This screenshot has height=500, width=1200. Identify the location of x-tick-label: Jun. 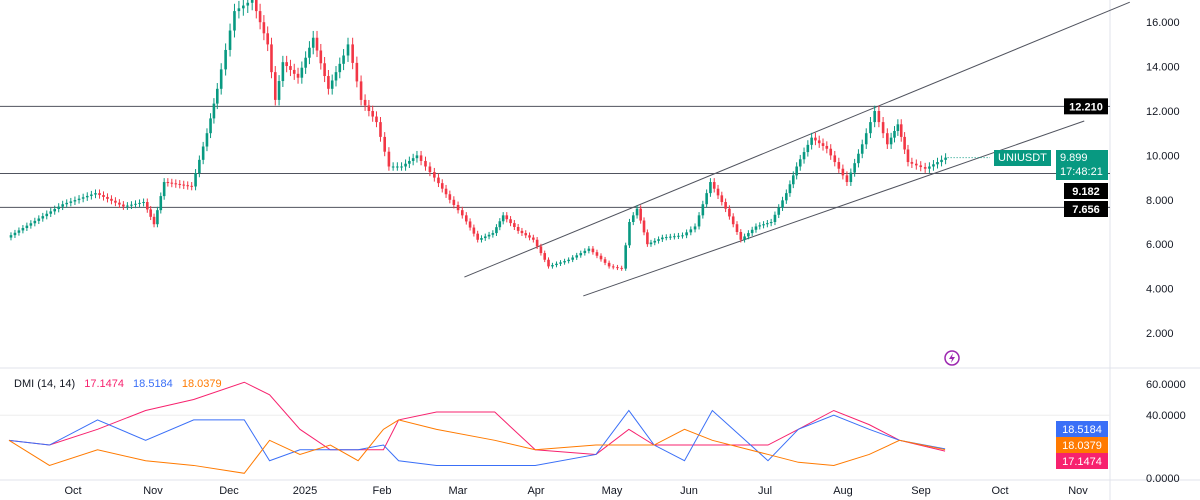
(689, 491).